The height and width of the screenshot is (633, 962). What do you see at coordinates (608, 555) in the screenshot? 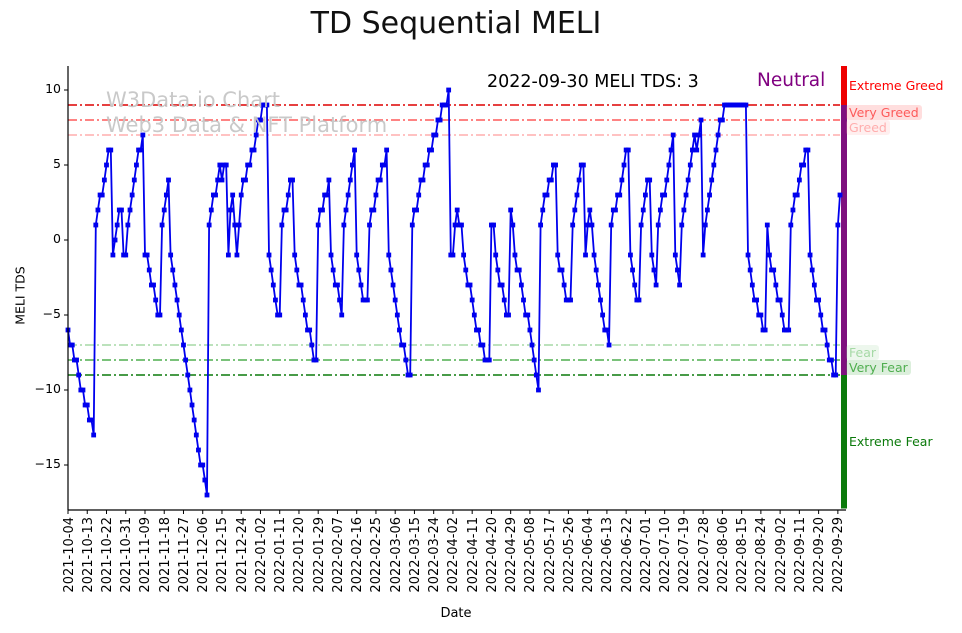
I see `x-tick-label: 2022-06-13` at bounding box center [608, 555].